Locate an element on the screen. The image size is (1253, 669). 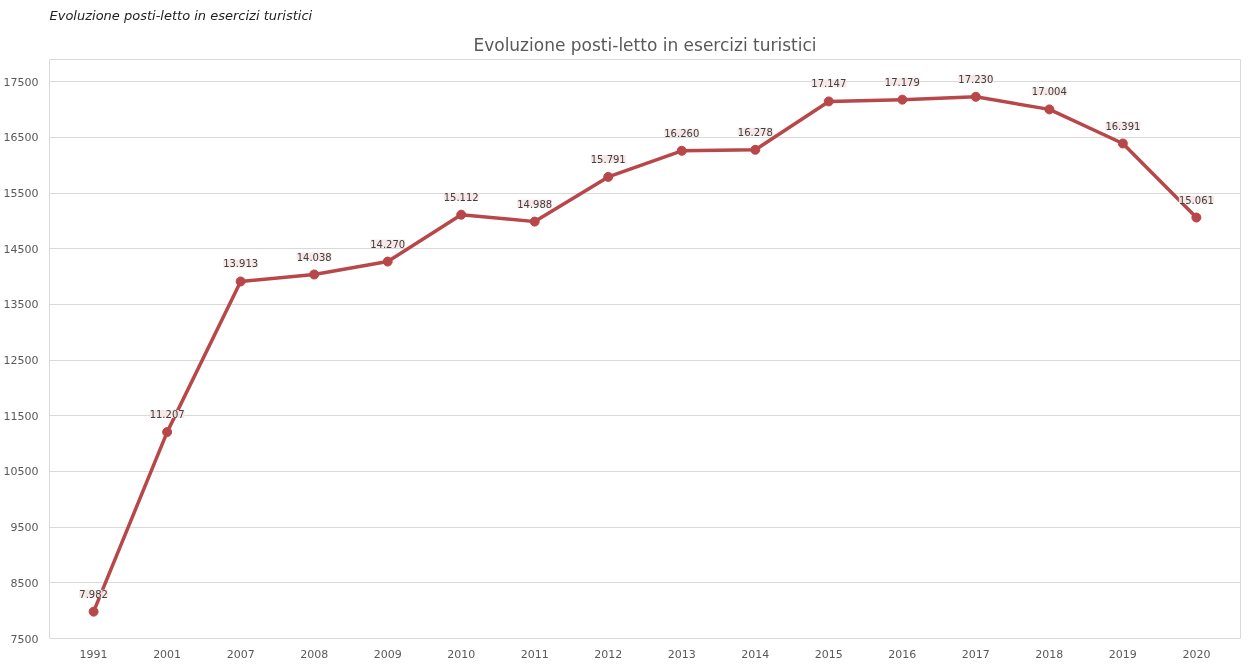
x-tick-label: 2017 is located at coordinates (975, 654).